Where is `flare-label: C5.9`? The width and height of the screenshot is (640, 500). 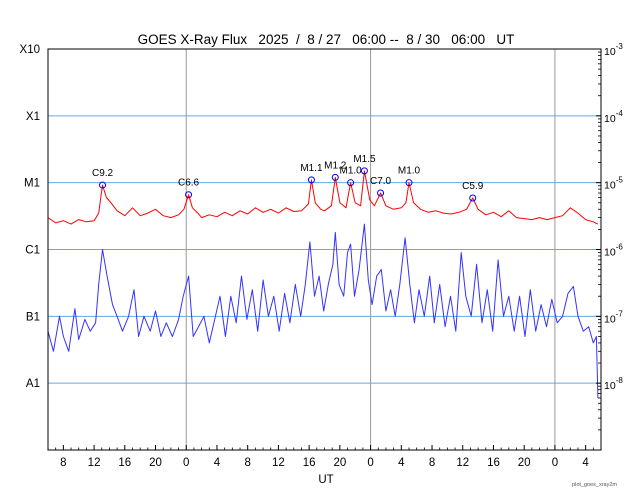 flare-label: C5.9 is located at coordinates (473, 186).